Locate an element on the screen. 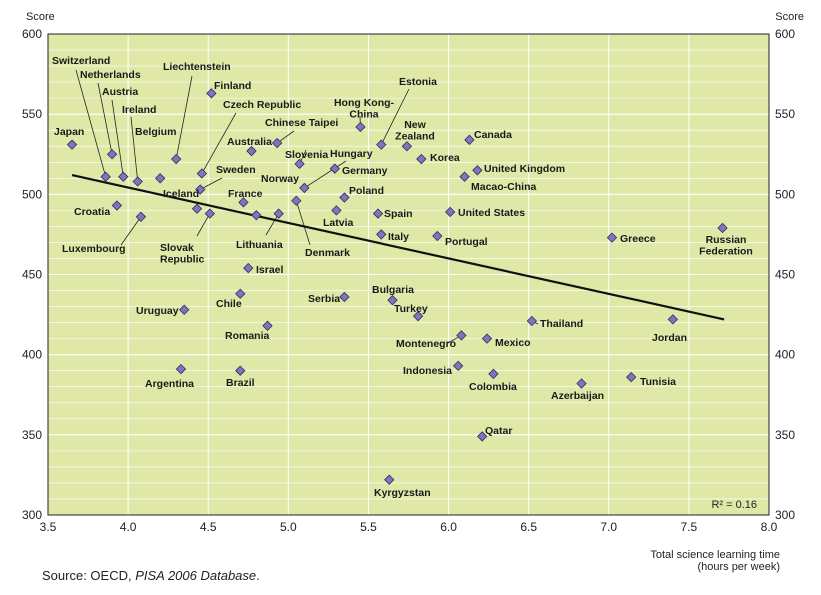 The height and width of the screenshot is (595, 821). y-tick-label-left: 600 is located at coordinates (32, 34).